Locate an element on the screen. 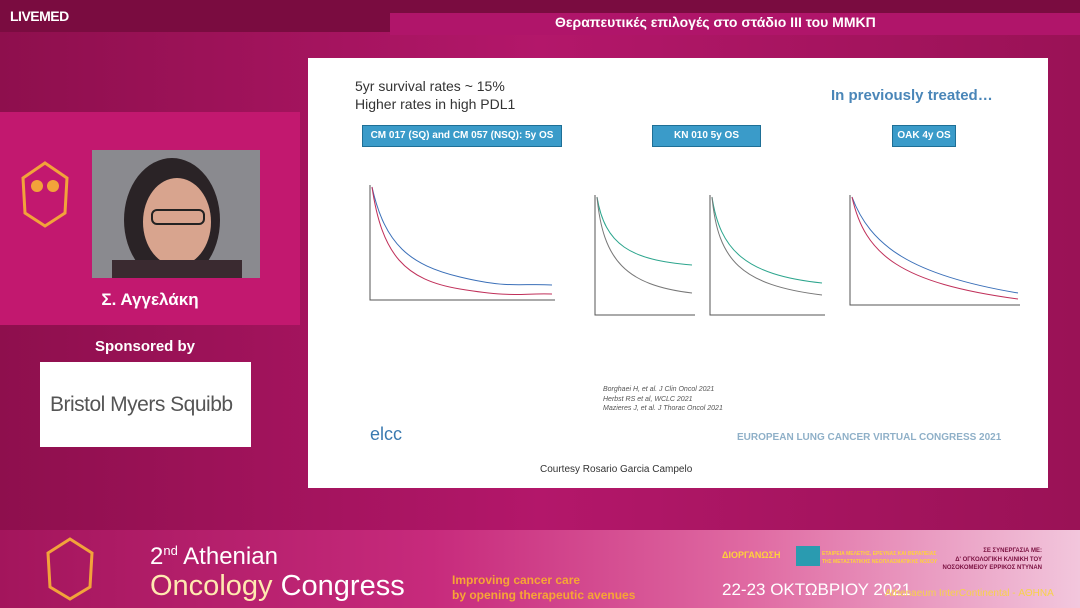 Image resolution: width=1080 pixels, height=608 pixels. reference: Mazieres J, et al. J Thorac Oncol 2021 is located at coordinates (663, 408).